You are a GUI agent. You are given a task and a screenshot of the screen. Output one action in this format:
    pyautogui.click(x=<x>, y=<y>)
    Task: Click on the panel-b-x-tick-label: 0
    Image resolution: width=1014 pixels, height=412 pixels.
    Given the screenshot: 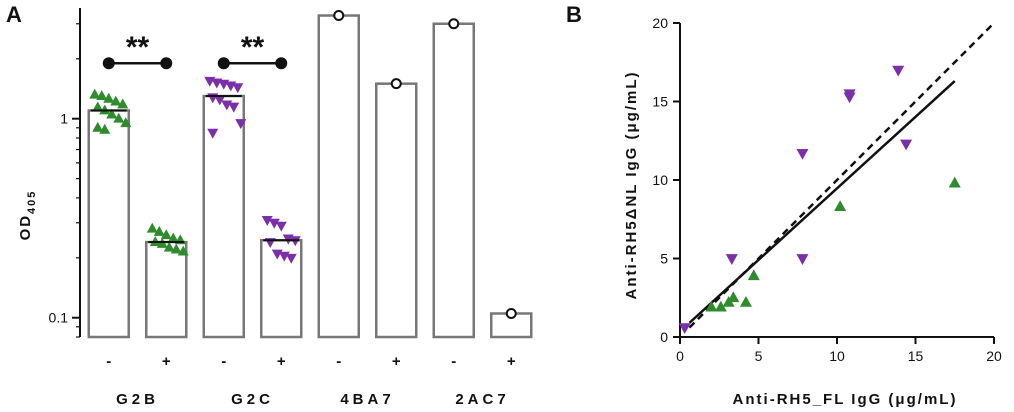 What is the action you would take?
    pyautogui.click(x=680, y=356)
    